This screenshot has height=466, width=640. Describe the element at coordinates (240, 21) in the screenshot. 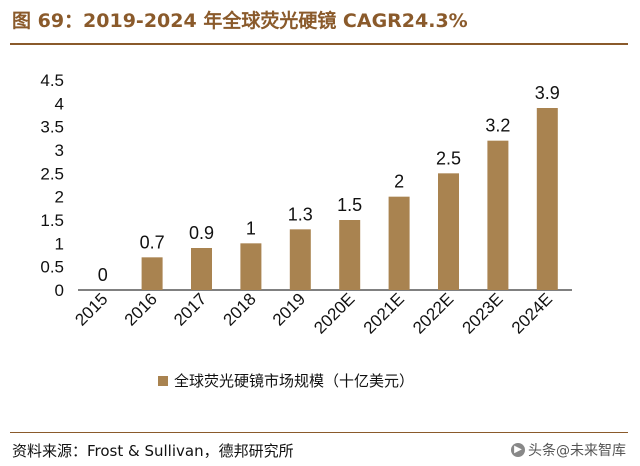

I see `figure-title: 图 69：2019-2024 年全球荧光硬镜 CAGR24.3%` at that location.